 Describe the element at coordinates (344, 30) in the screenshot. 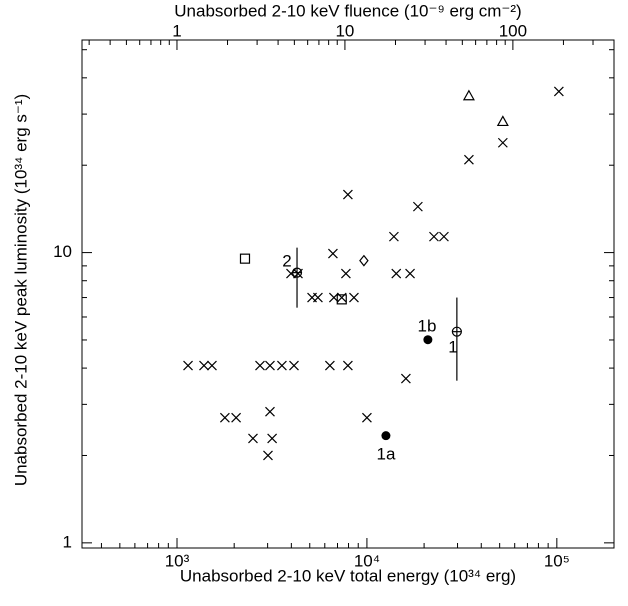

I see `top-tick-label: 10` at that location.